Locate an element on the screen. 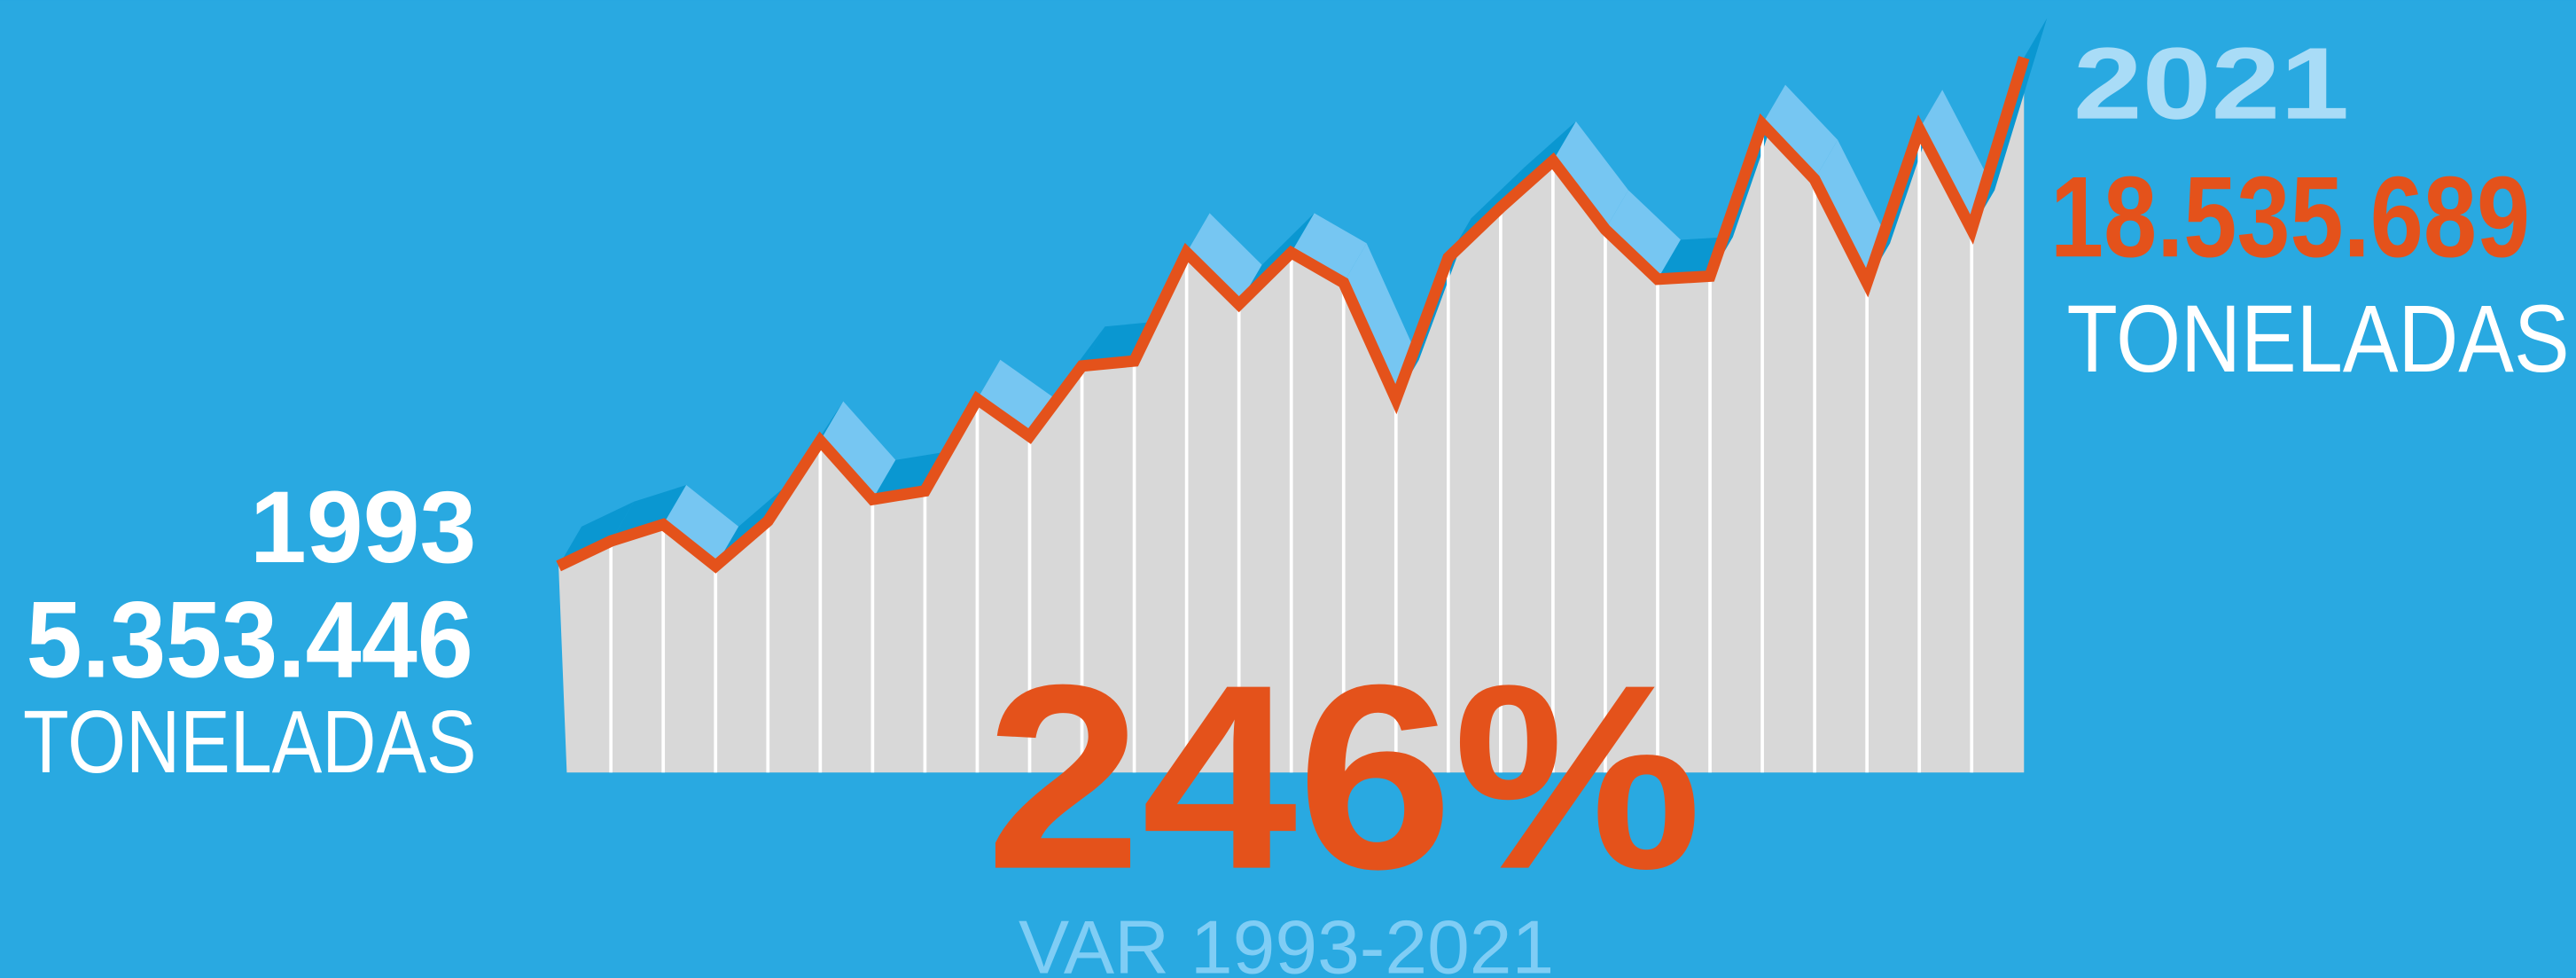  subtitle: VAR 1993-2021 is located at coordinates (1286, 941).